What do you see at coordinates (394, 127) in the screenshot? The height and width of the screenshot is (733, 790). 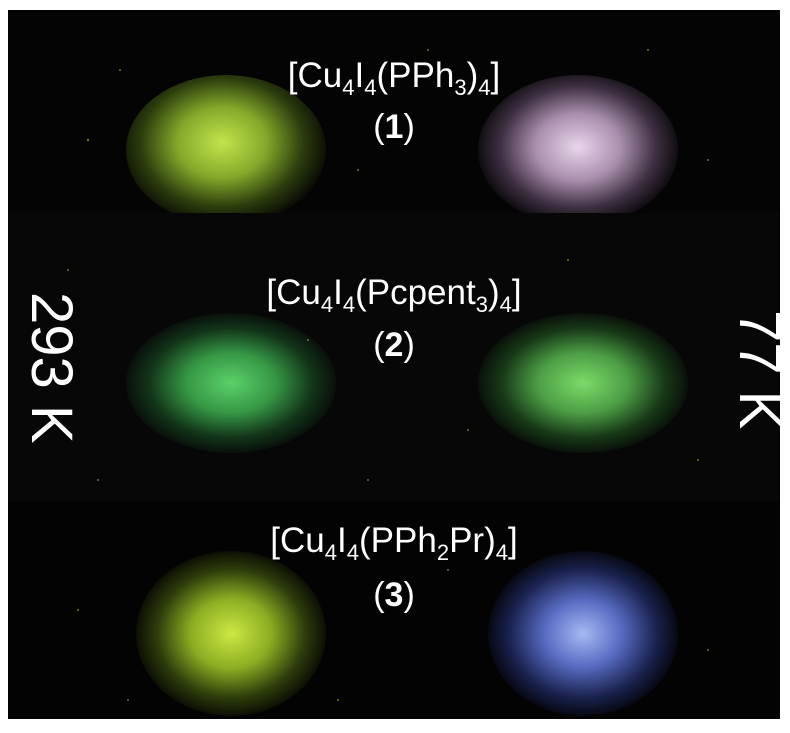 I see `compound-1-number: (1)` at bounding box center [394, 127].